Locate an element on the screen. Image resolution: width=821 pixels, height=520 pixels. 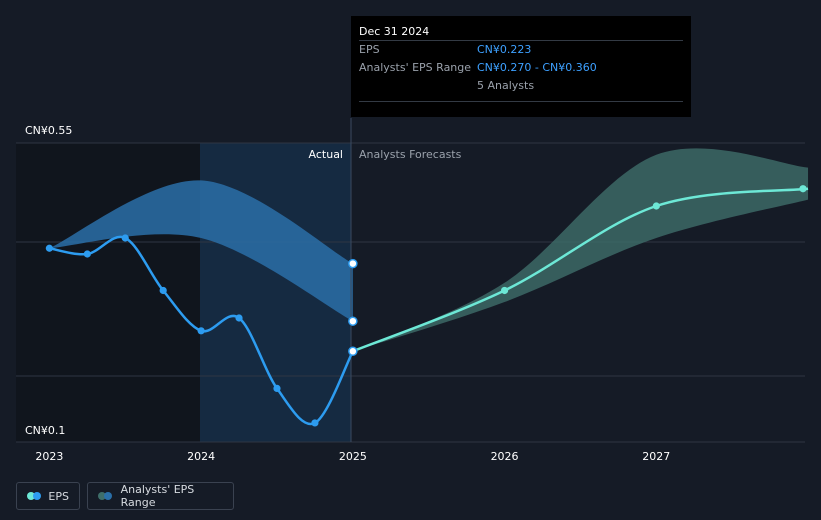
x-axis-tick-label: 2024 is located at coordinates (201, 456).